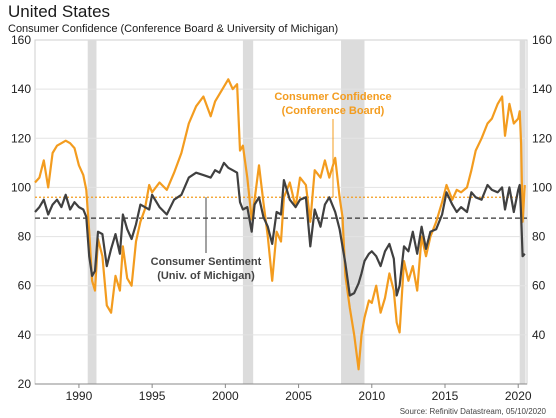  I want to click on x-tick-label: 1995, so click(152, 396).